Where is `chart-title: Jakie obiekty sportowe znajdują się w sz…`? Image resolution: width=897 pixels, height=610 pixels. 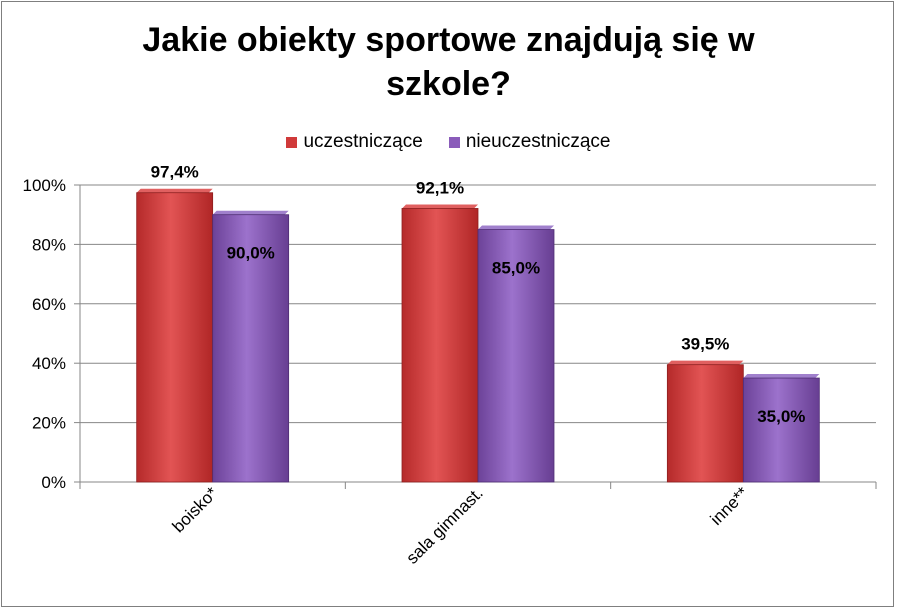 chart-title: Jakie obiekty sportowe znajdują się w sz… is located at coordinates (448, 62).